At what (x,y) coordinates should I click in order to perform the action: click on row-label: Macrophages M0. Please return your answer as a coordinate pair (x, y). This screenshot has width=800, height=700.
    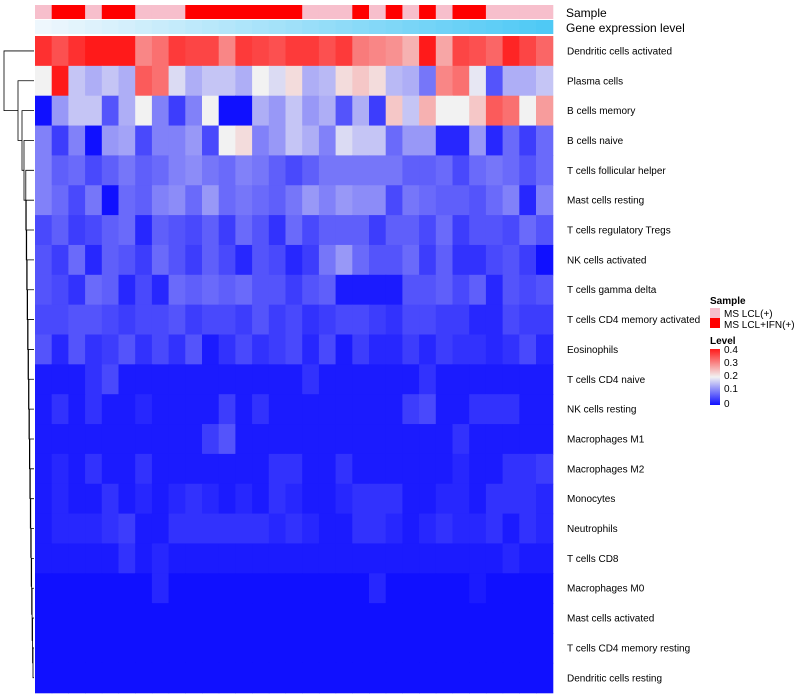
    Looking at the image, I should click on (606, 589).